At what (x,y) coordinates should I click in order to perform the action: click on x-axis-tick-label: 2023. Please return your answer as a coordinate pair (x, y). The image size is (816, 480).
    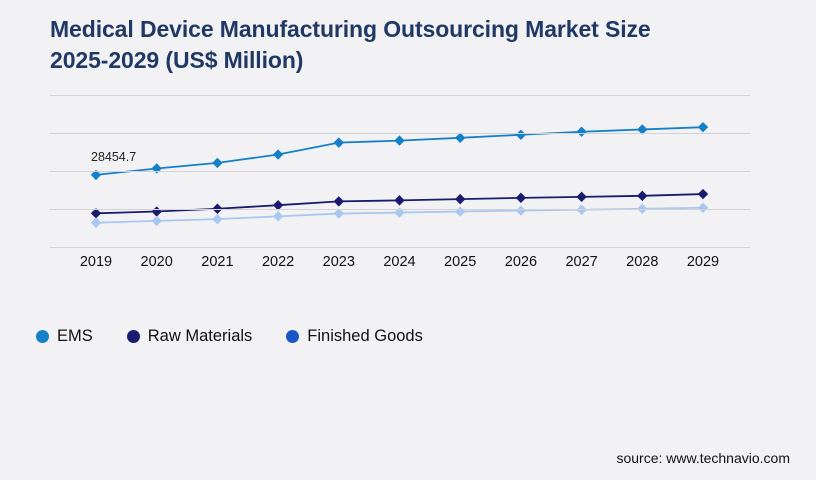
    Looking at the image, I should click on (338, 262).